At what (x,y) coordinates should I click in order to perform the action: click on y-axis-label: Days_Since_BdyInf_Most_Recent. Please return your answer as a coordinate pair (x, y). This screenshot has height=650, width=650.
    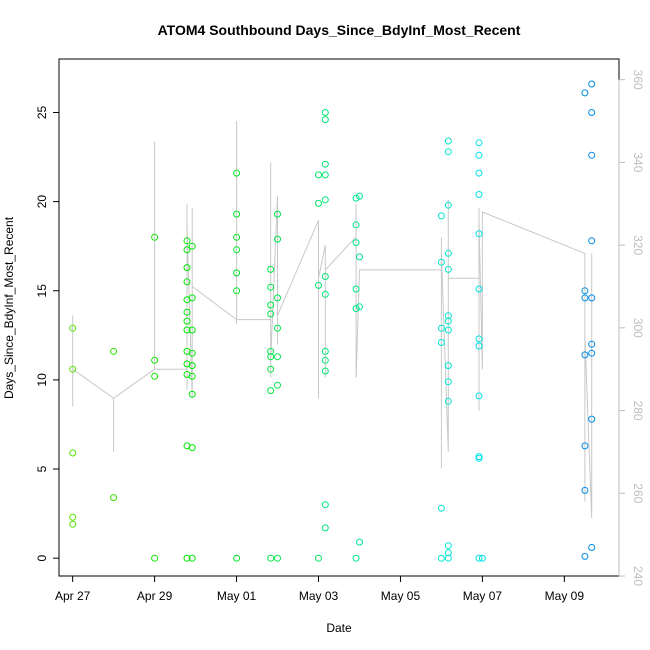
    Looking at the image, I should click on (9, 307).